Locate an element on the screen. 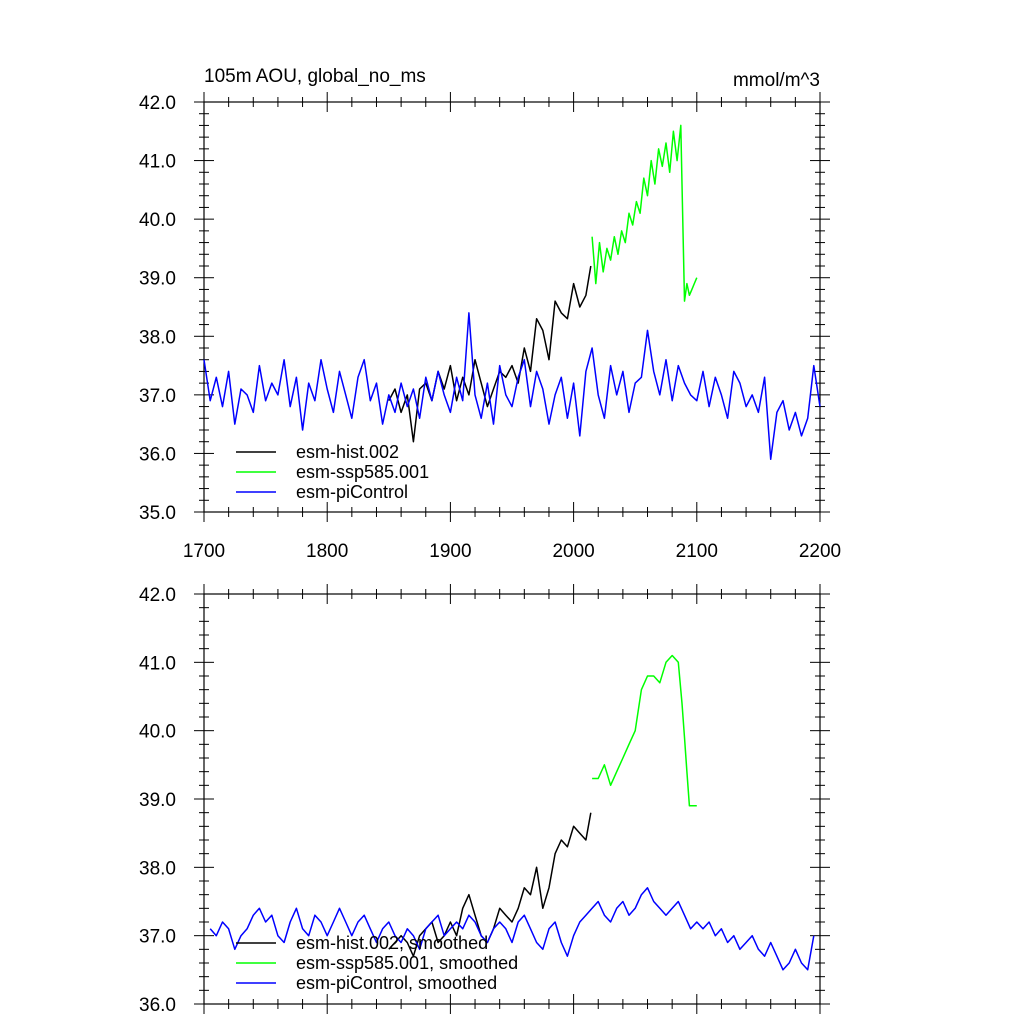 Image resolution: width=1024 pixels, height=1024 pixels. legend-label: esm-hist.002 is located at coordinates (347, 452).